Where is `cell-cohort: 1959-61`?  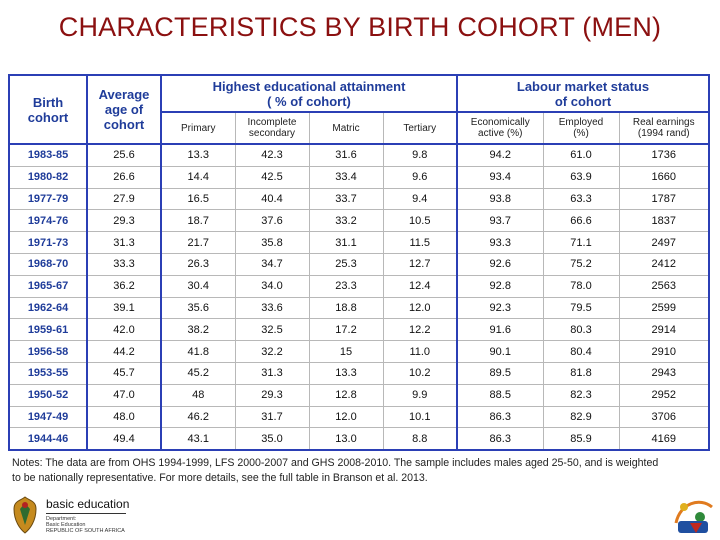 cell-cohort: 1959-61 is located at coordinates (48, 330).